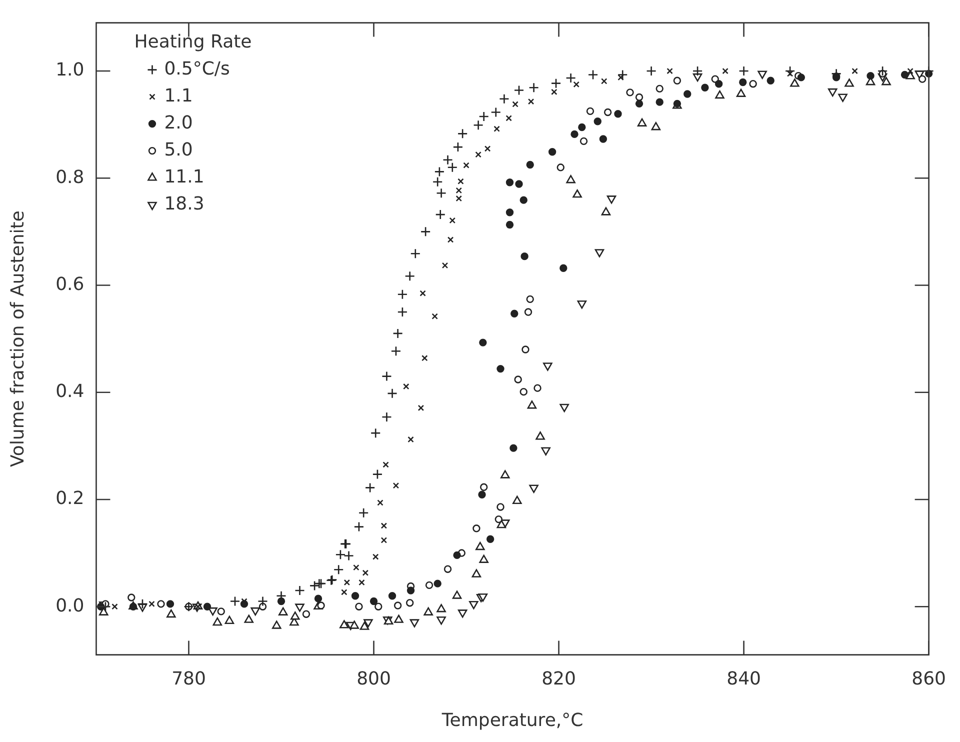 This screenshot has height=742, width=960. Describe the element at coordinates (70, 499) in the screenshot. I see `y-tick-label: 0.2` at that location.